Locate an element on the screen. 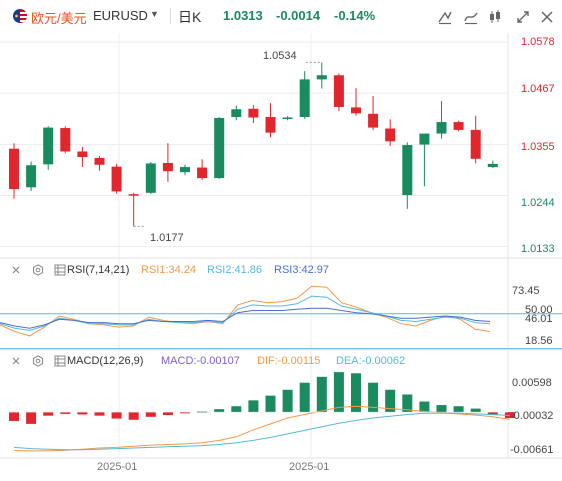 Image resolution: width=562 pixels, height=481 pixels. chart-header: 欧元/美元 EURUSD ▼ 日K 1.0313 -0.0014 -0.14% is located at coordinates (281, 16).